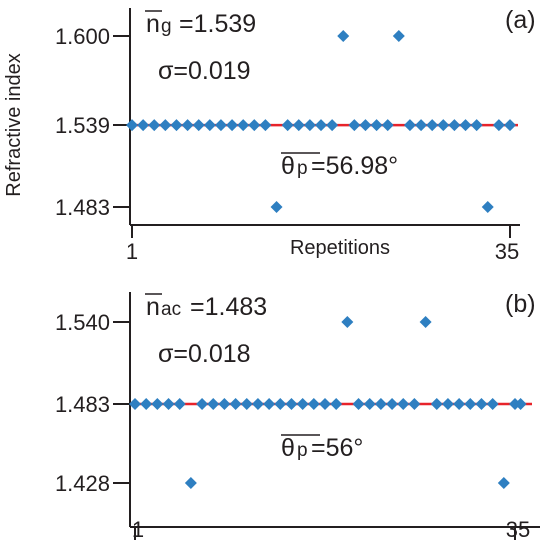  I want to click on panel-label-a: (a), so click(520, 20).